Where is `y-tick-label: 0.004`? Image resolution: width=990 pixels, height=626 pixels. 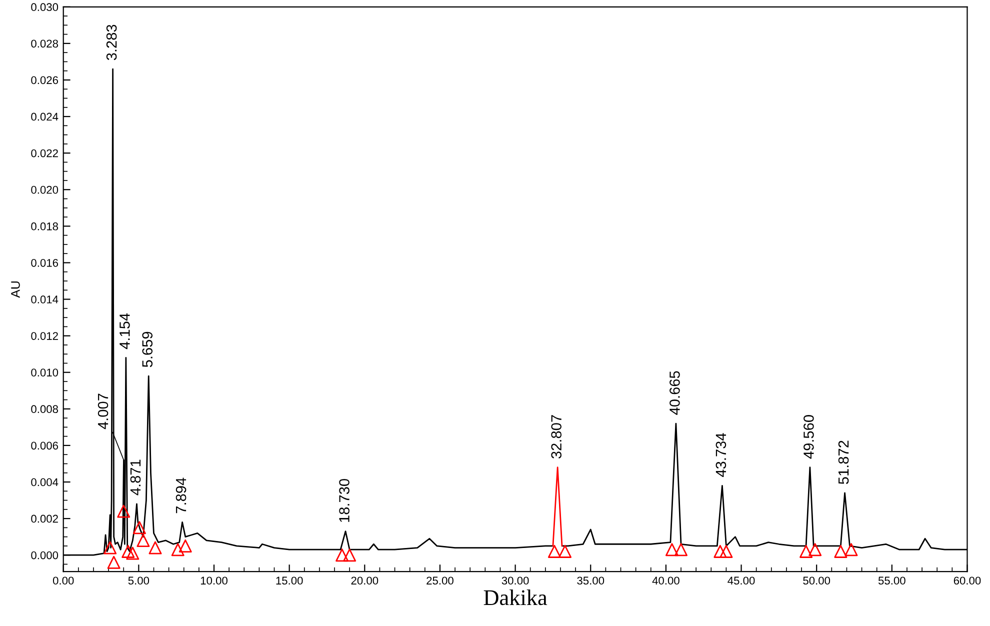 y-tick-label: 0.004 is located at coordinates (44, 482).